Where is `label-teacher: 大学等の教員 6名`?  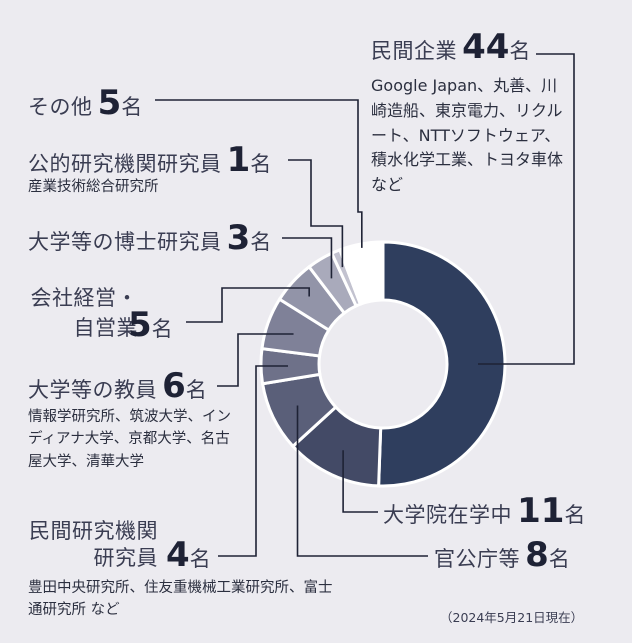
label-teacher: 大学等の教員 6名 is located at coordinates (117, 386).